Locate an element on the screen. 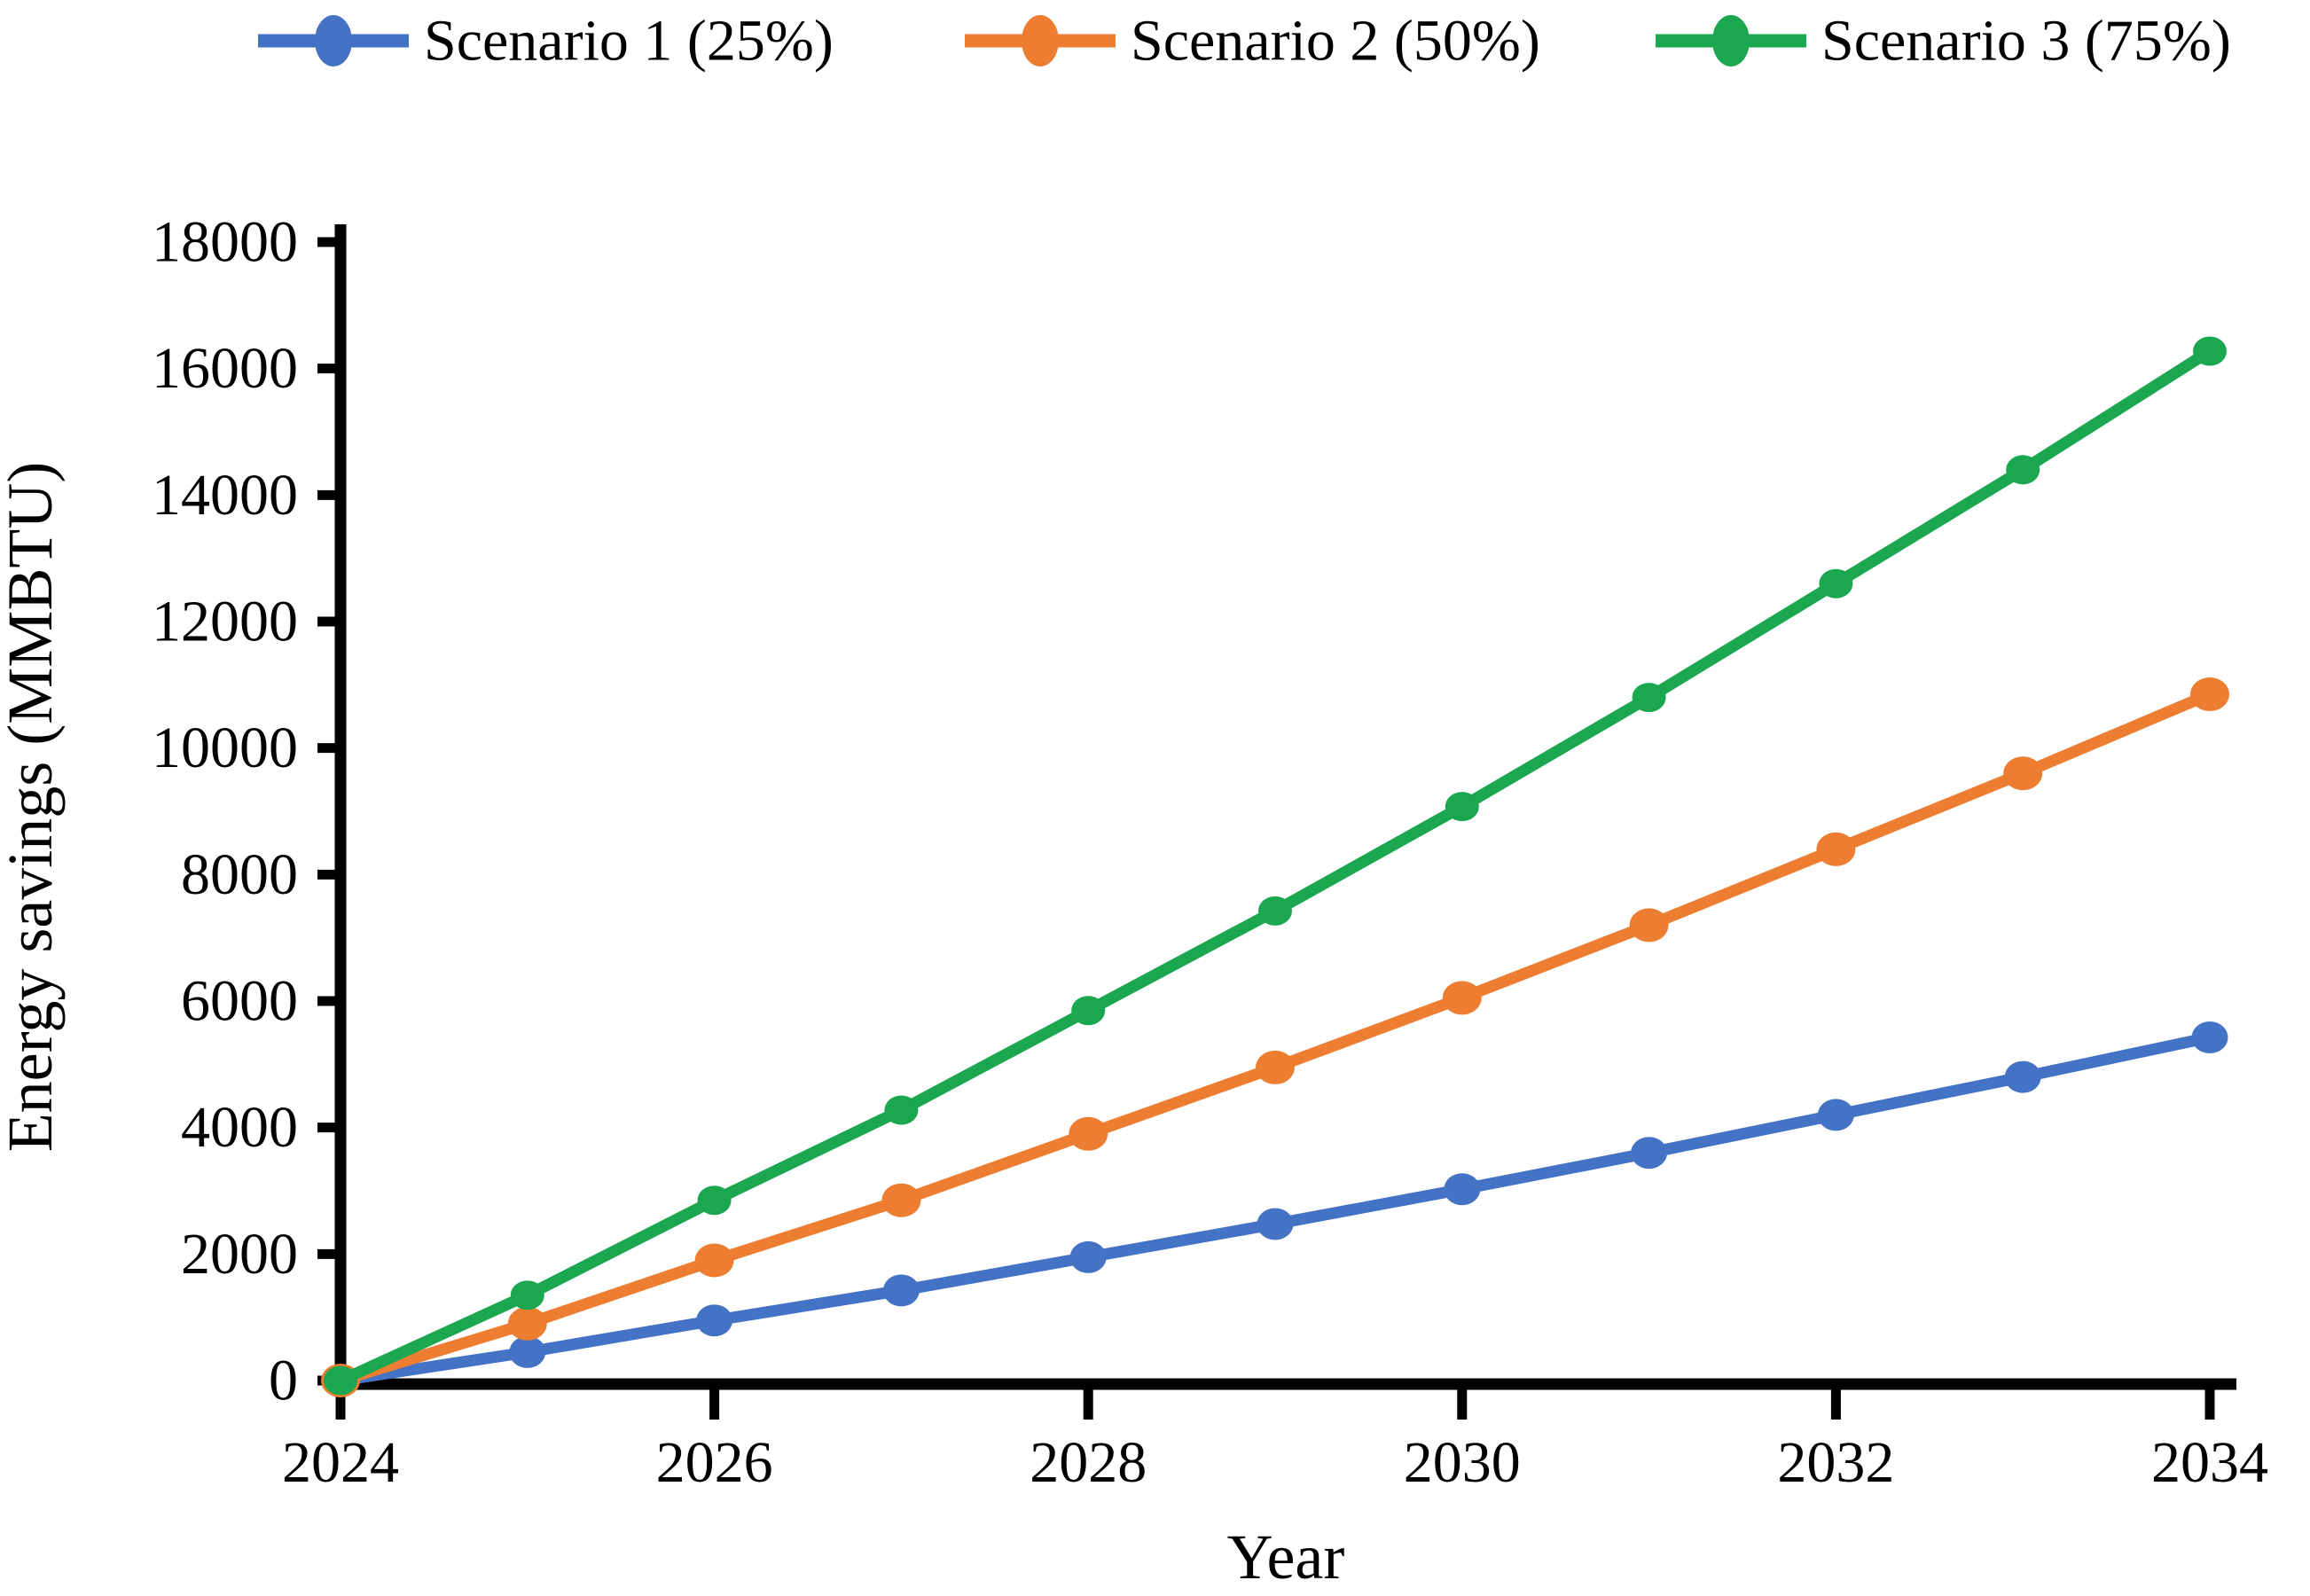 The width and height of the screenshot is (2310, 1596). data-point-scenario-2-year2030 is located at coordinates (1462, 998).